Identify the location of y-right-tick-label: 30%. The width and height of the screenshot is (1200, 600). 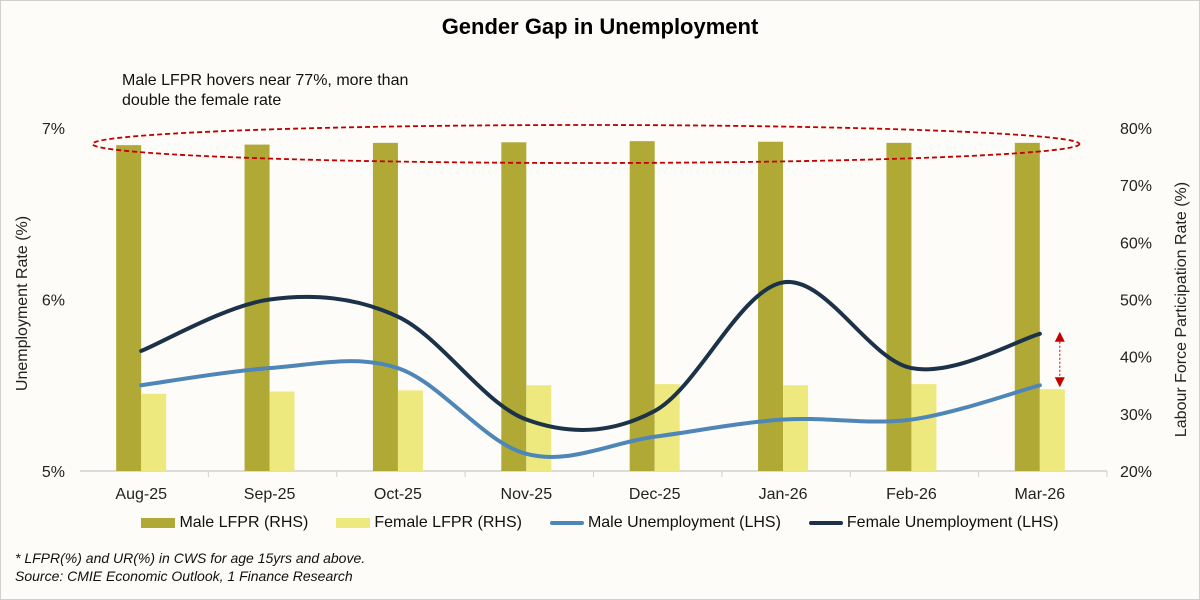
(1136, 415).